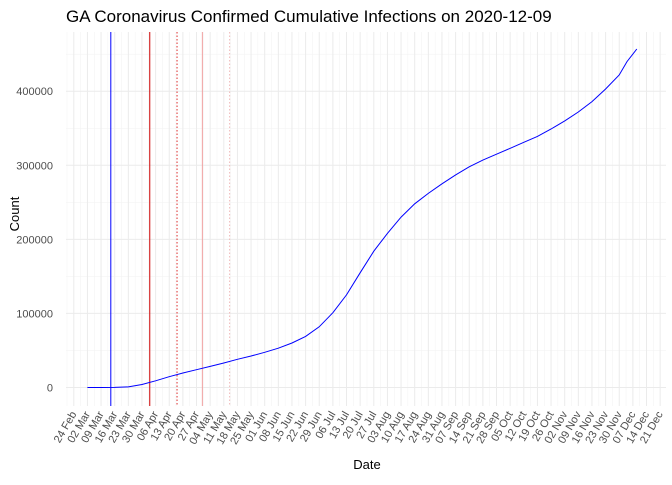 This screenshot has width=672, height=485. I want to click on y-tick-label: 400000, so click(34, 92).